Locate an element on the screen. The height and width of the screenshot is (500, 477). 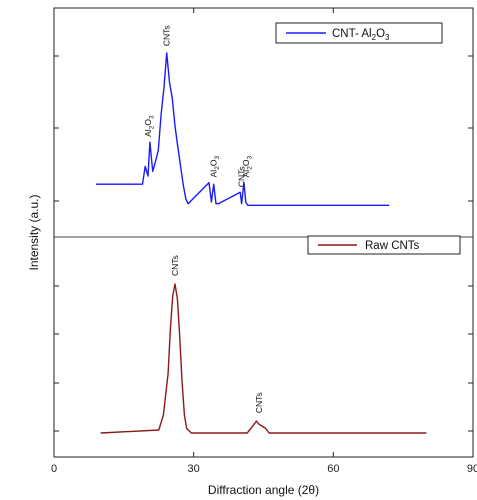
legend-bottom: Raw CNTs is located at coordinates (384, 245).